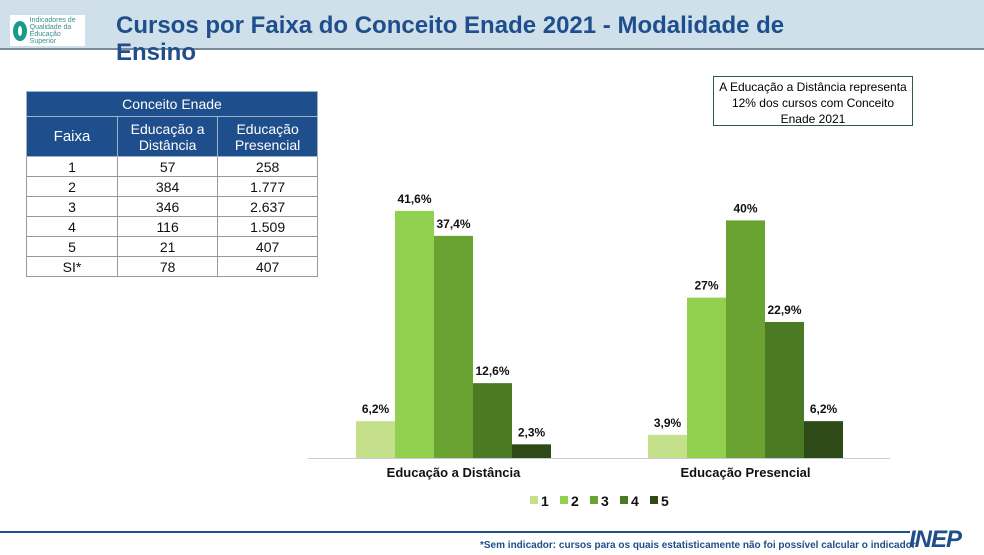  I want to click on col-header: Educação a Distância, so click(167, 136).